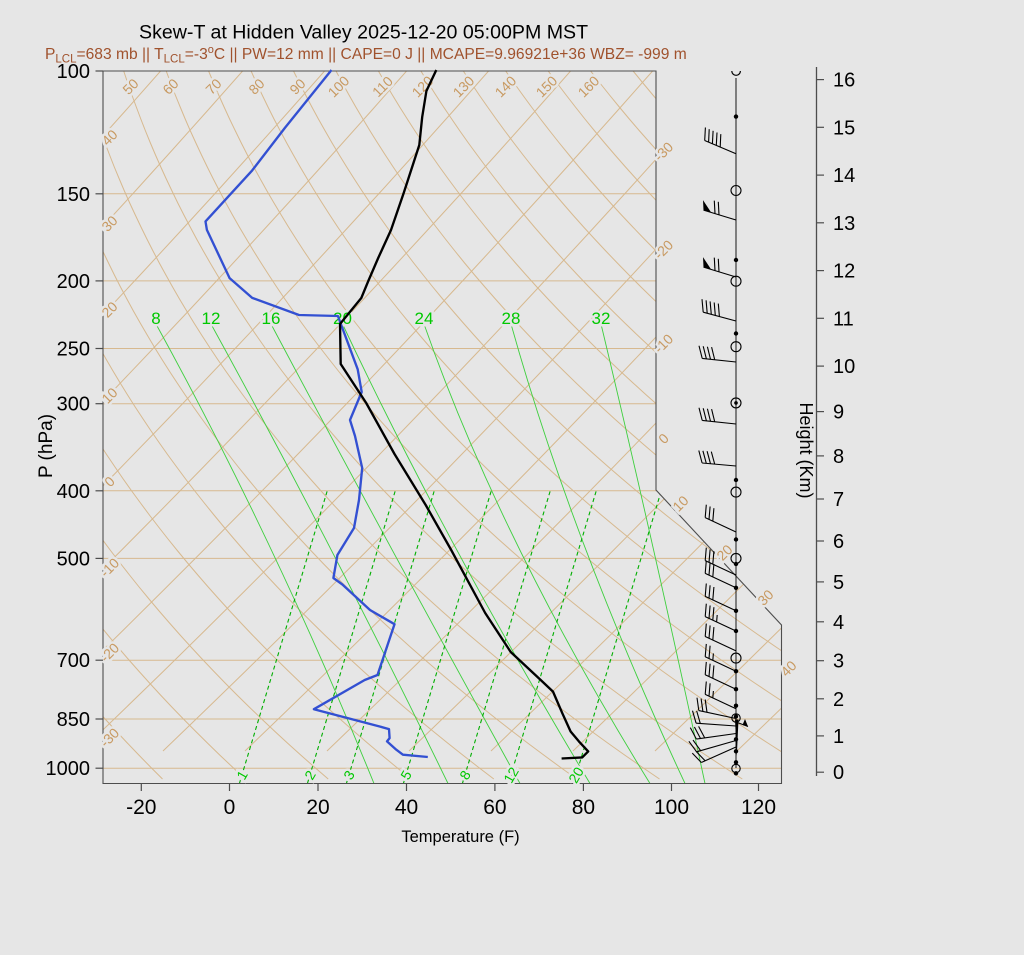 This screenshot has width=1024, height=955. I want to click on svg-text: 60, so click(494, 807).